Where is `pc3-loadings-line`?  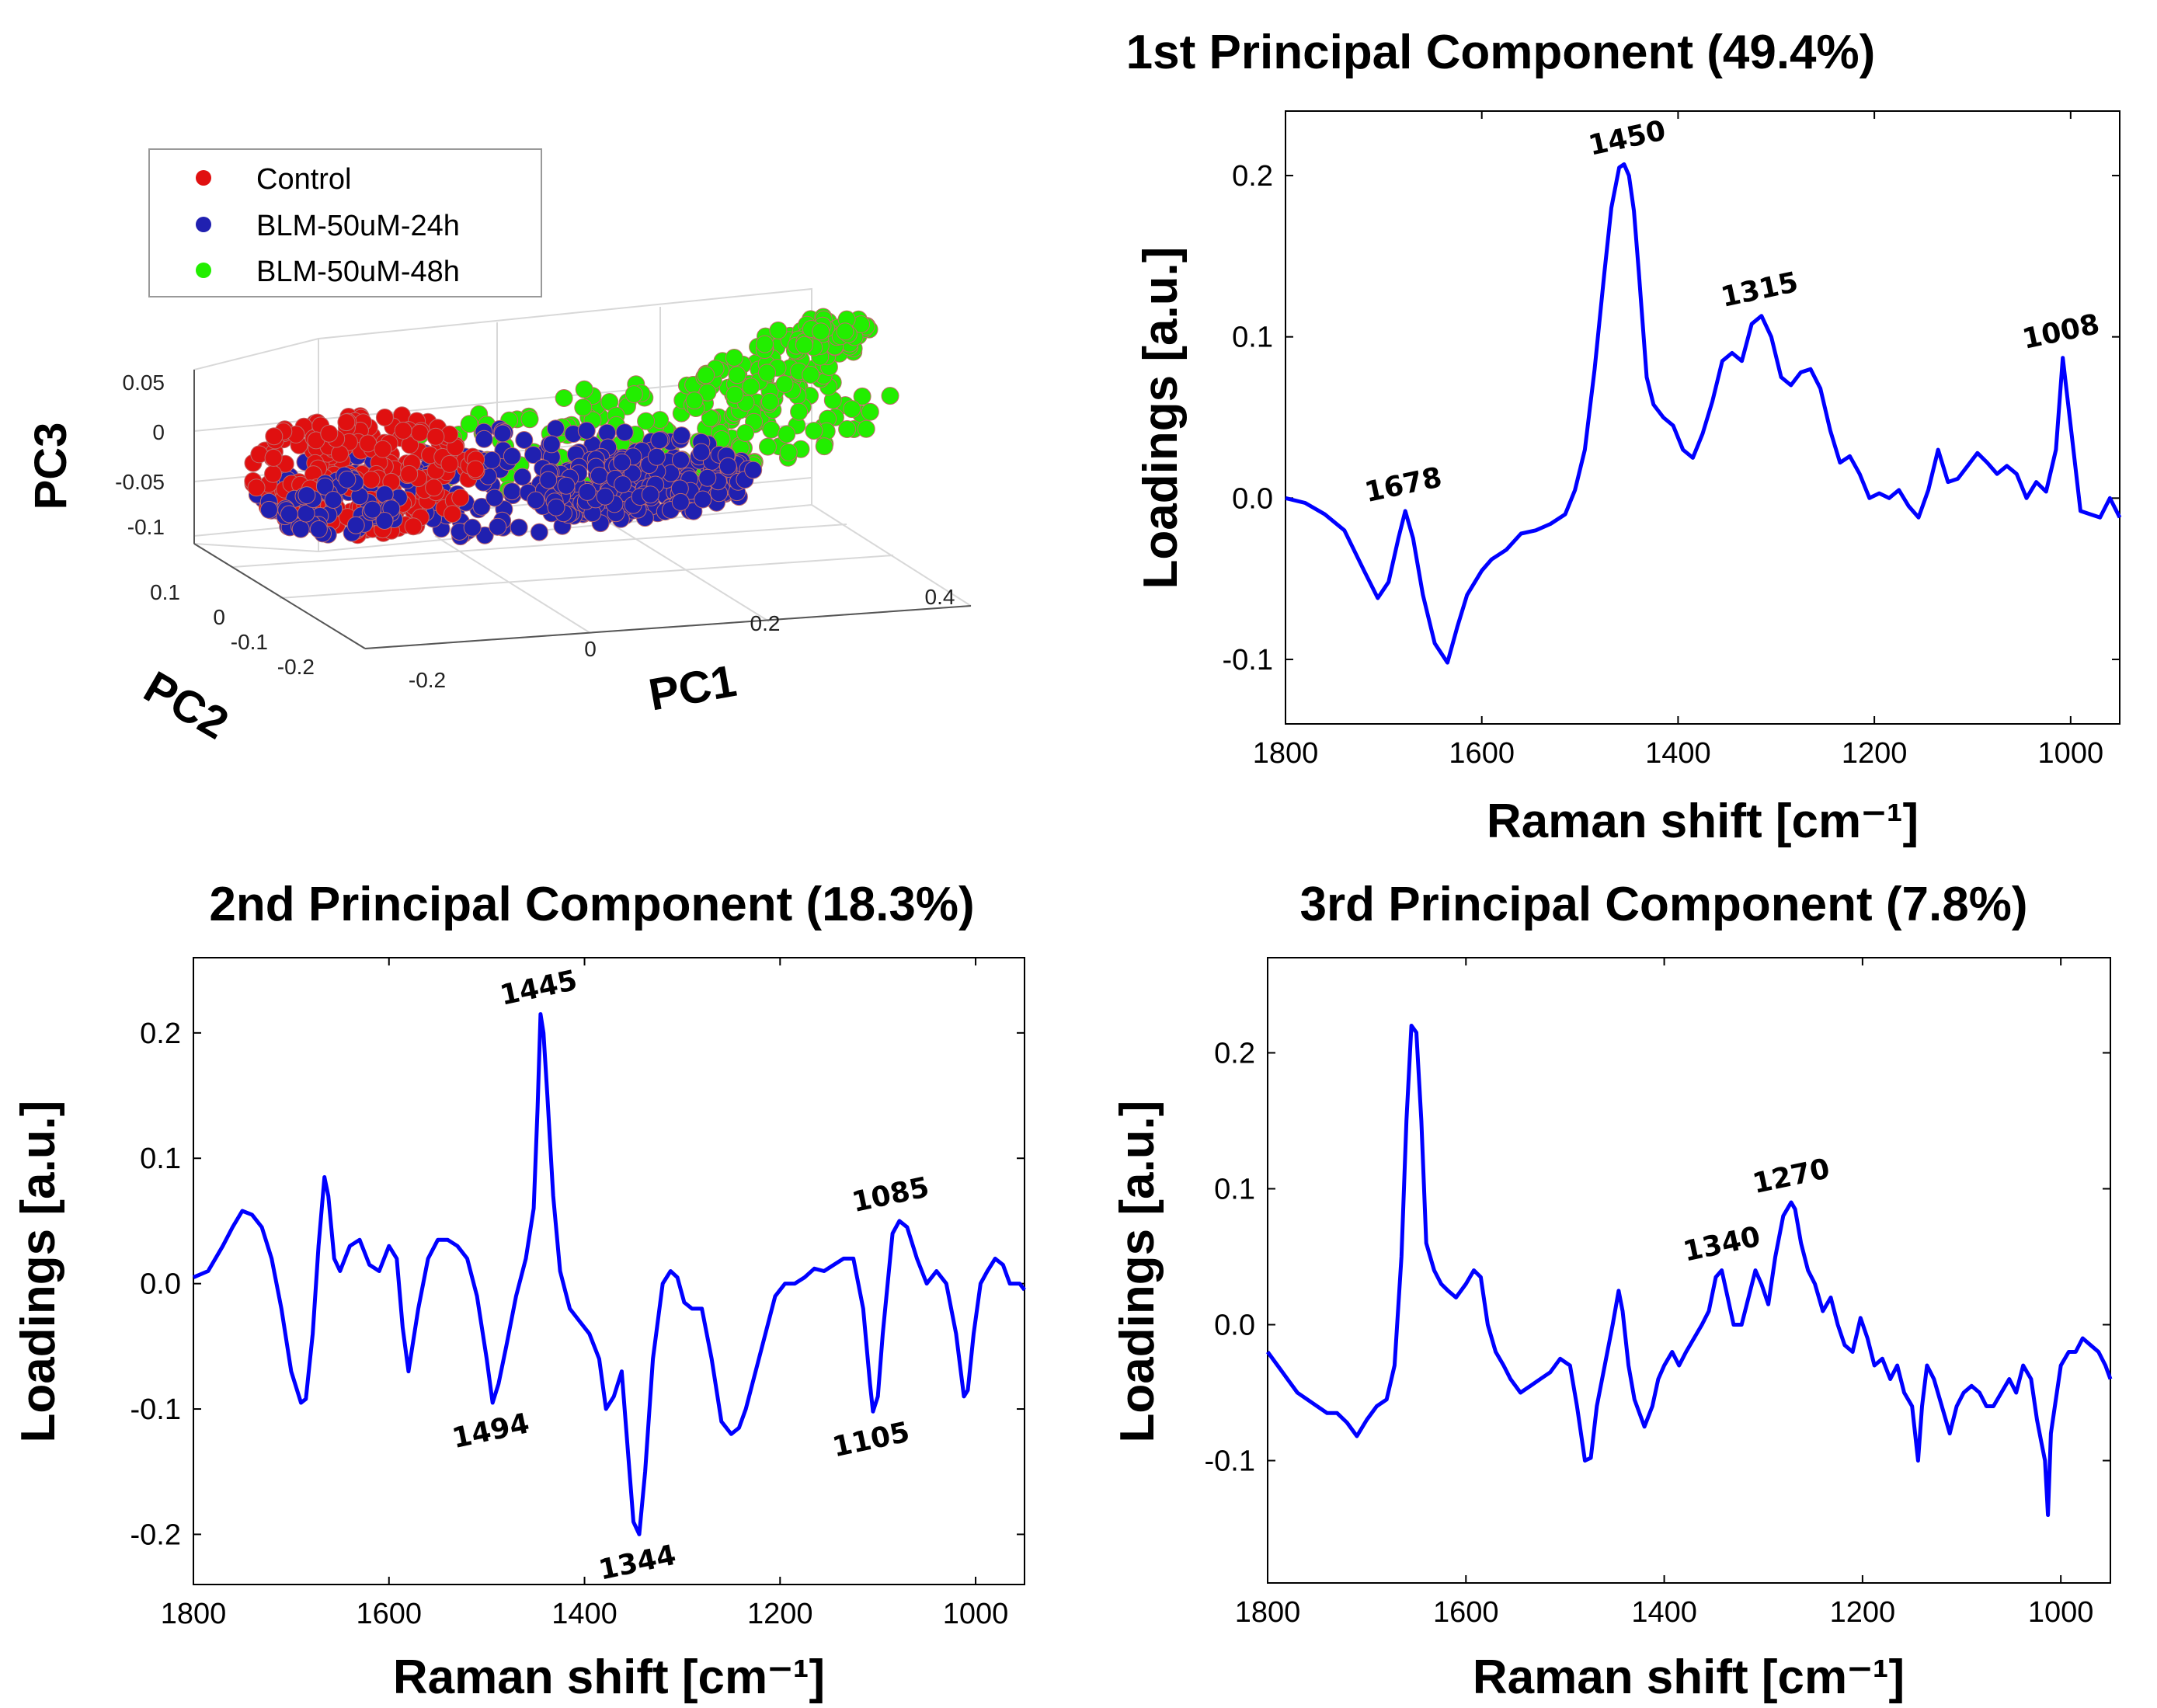
pc3-loadings-line is located at coordinates (1689, 1270).